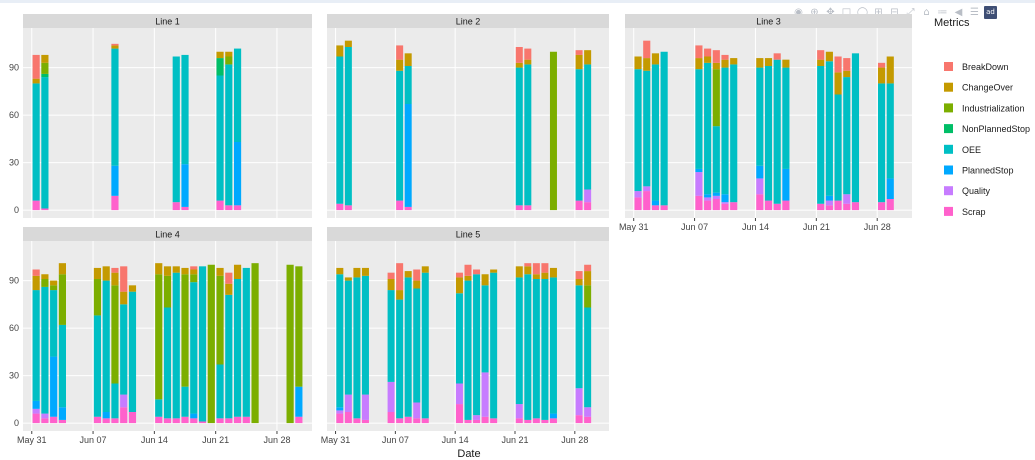 The height and width of the screenshot is (460, 1035). I want to click on box-select-icon: □, so click(846, 12).